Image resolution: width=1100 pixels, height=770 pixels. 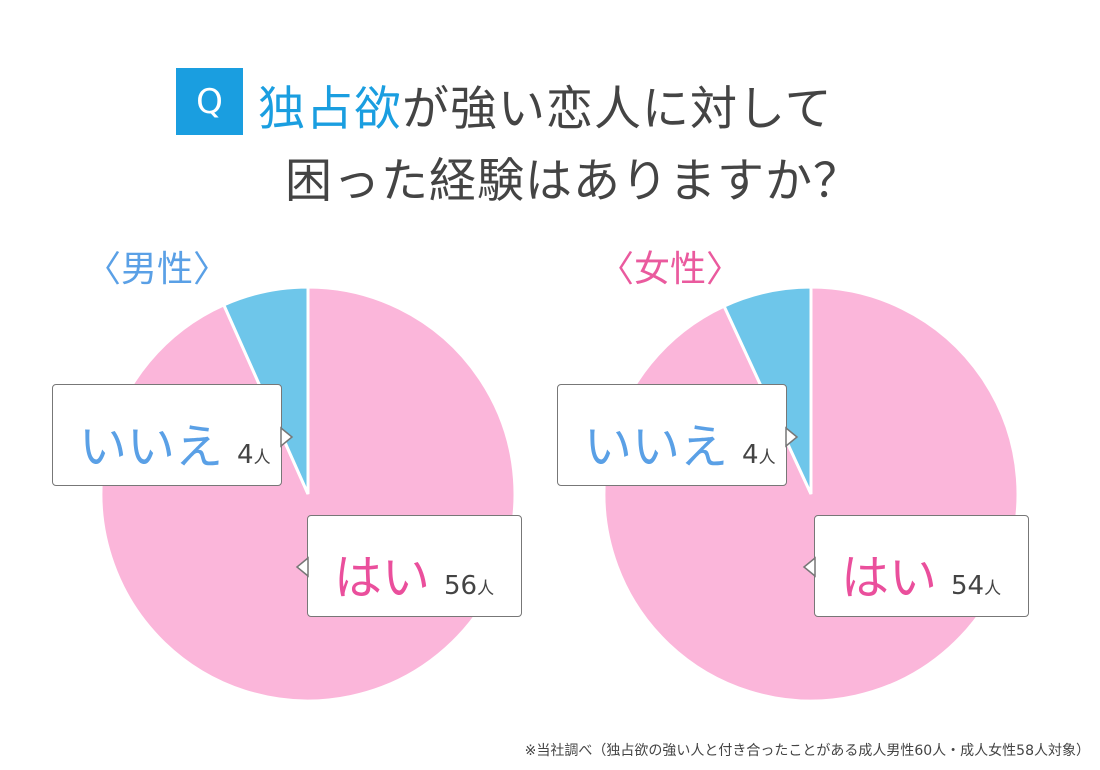 What do you see at coordinates (993, 589) in the screenshot?
I see `female-yes-unit: 人` at bounding box center [993, 589].